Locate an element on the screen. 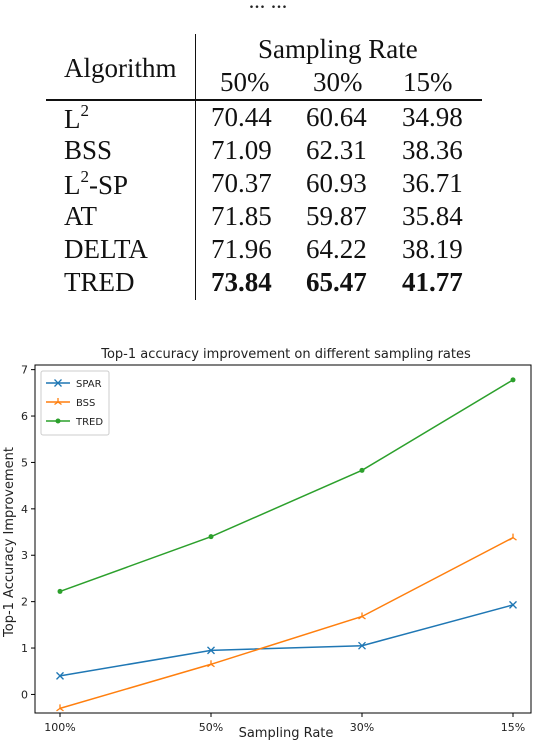 This screenshot has width=536, height=742. y-tick-label: 4 is located at coordinates (24, 509).